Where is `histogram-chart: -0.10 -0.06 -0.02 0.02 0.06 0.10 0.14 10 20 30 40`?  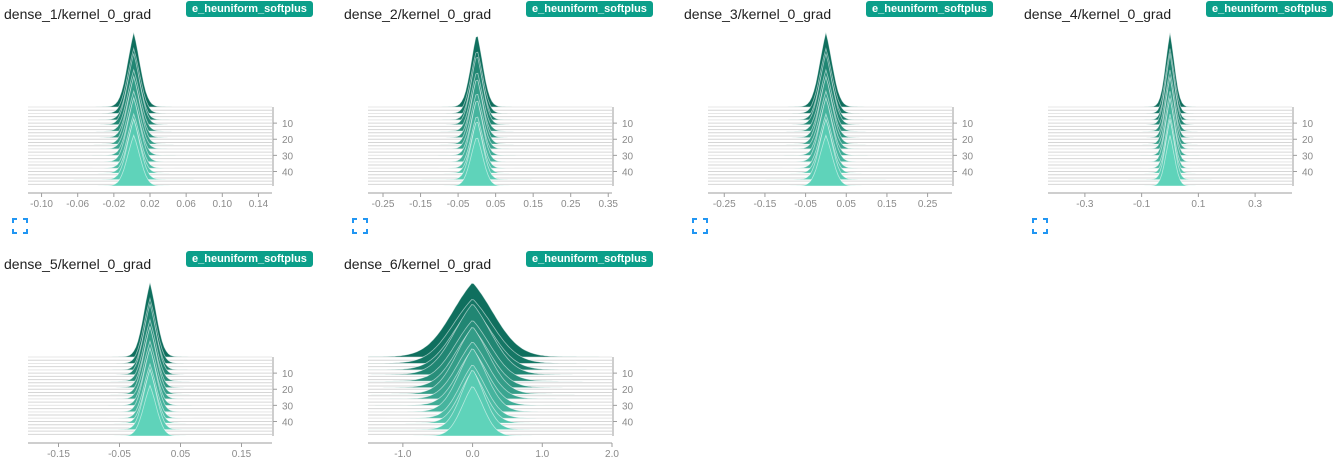 histogram-chart: -0.10 -0.06 -0.02 0.02 0.06 0.10 0.14 10 20 30 40 is located at coordinates (161, 121).